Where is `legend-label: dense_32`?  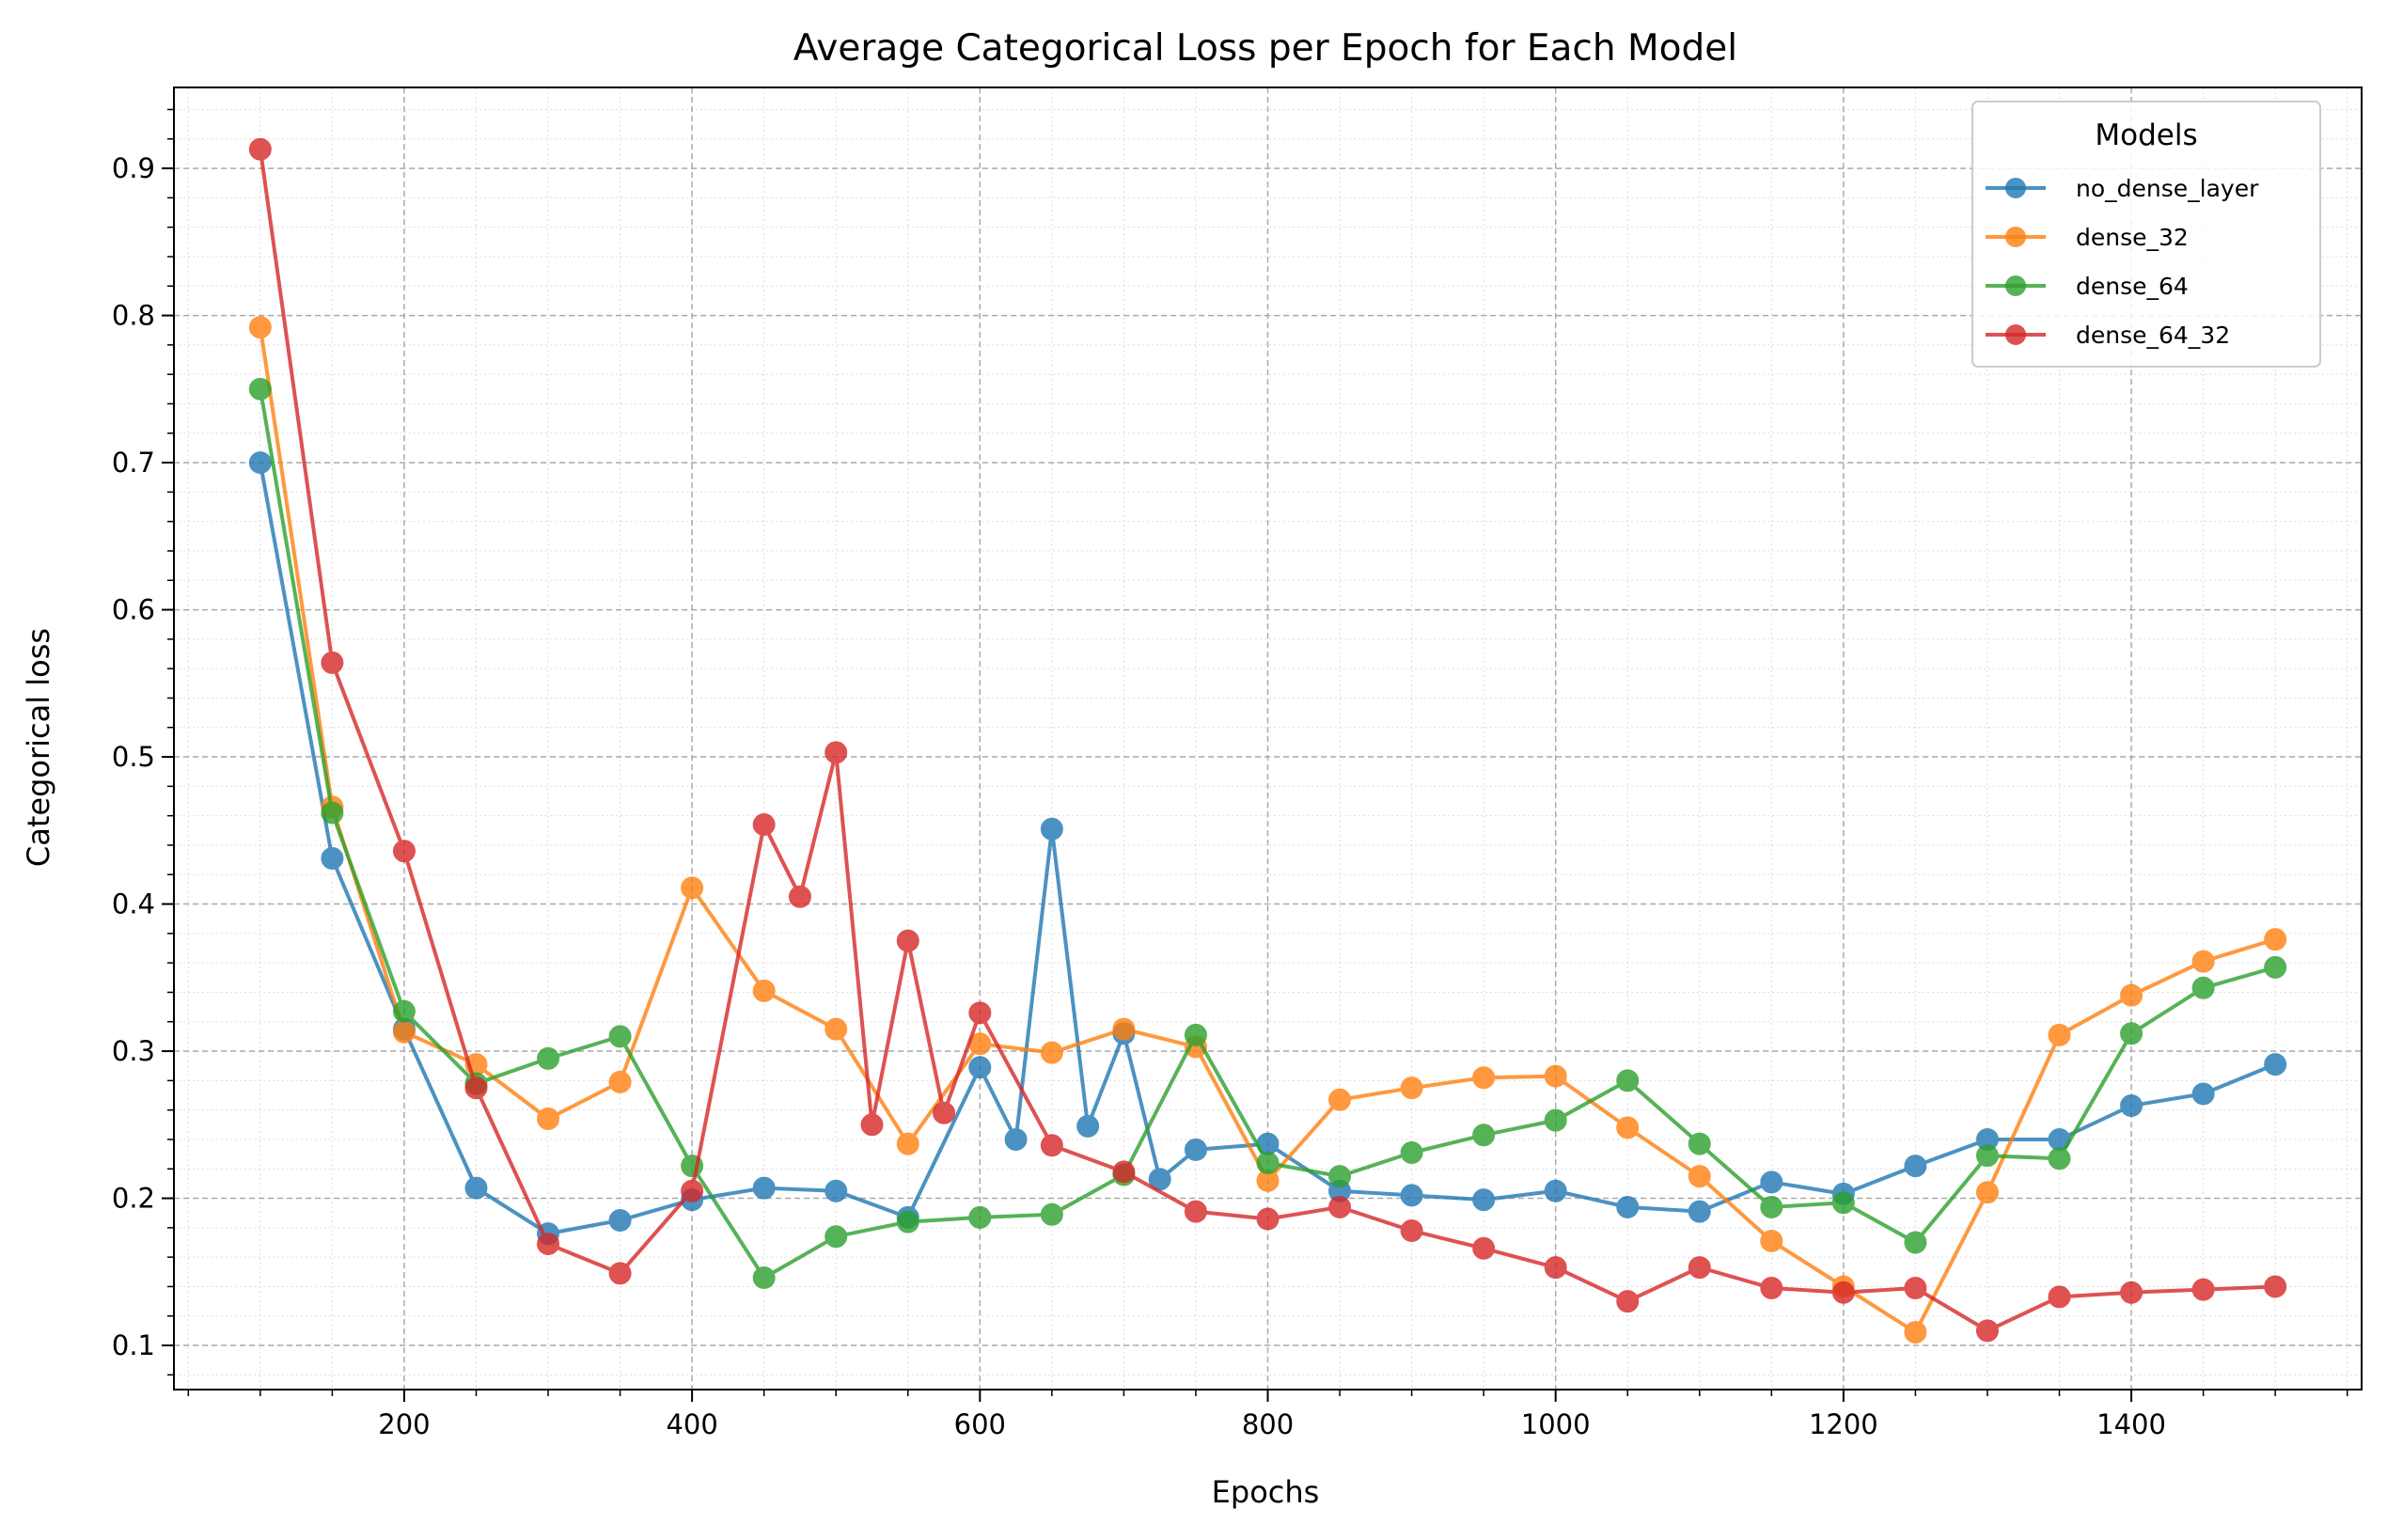
legend-label: dense_32 is located at coordinates (2132, 237).